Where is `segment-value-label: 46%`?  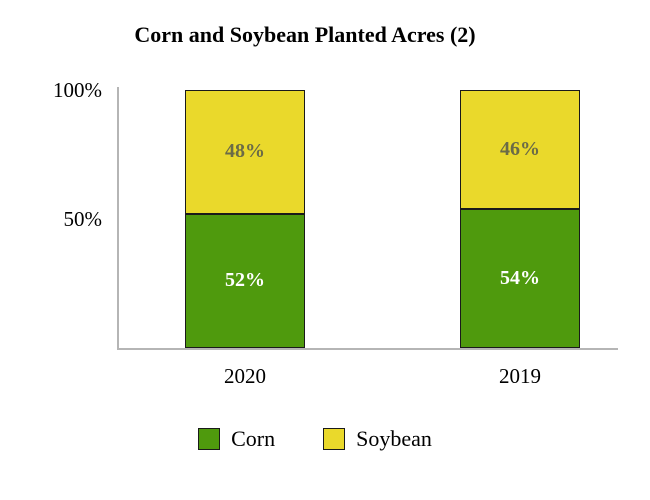
segment-value-label: 46% is located at coordinates (520, 148).